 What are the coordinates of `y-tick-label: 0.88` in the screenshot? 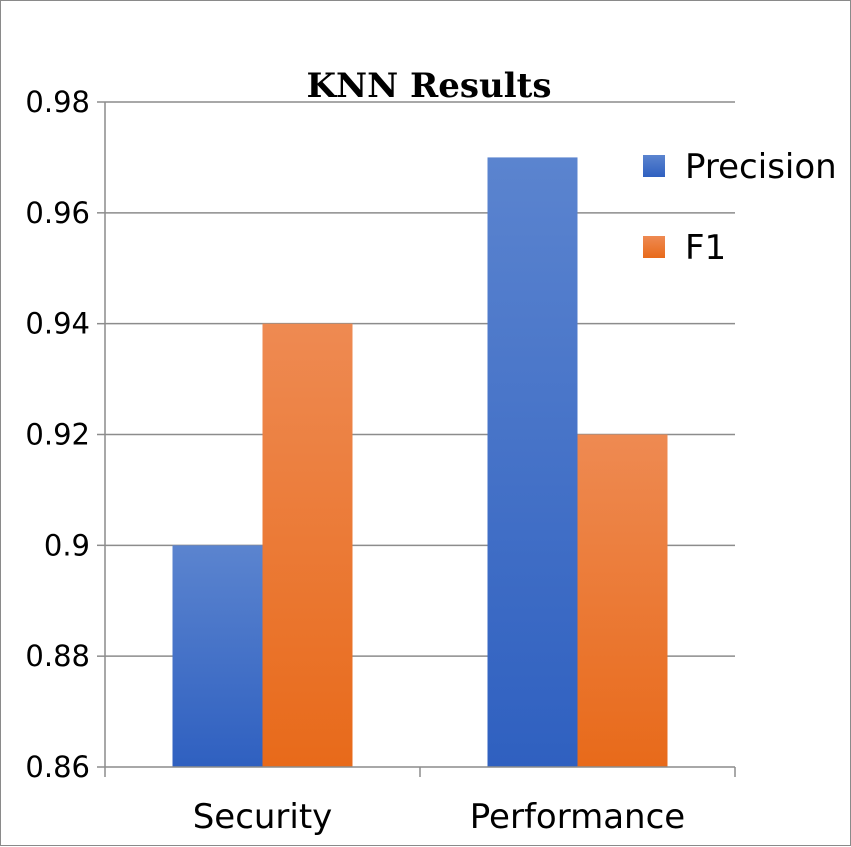 It's located at (57, 656).